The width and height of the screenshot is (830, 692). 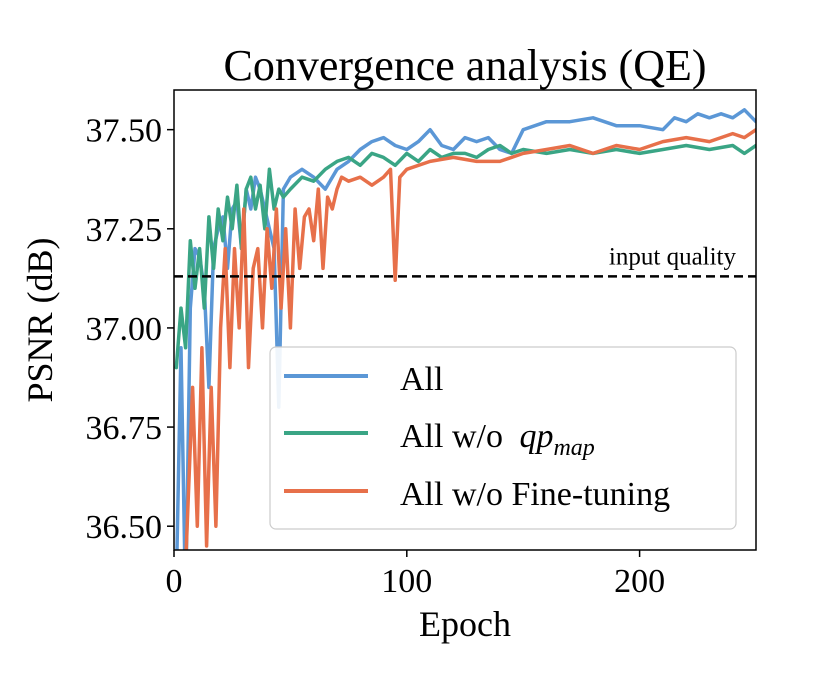 What do you see at coordinates (421, 379) in the screenshot?
I see `legend-label-all: All` at bounding box center [421, 379].